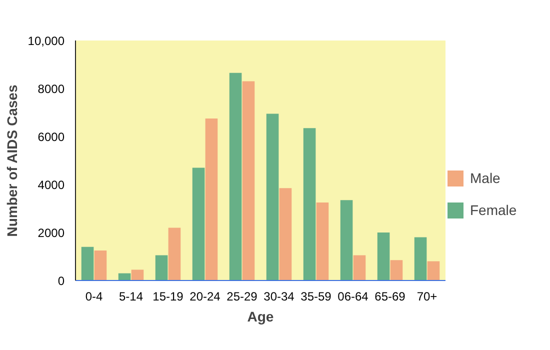  What do you see at coordinates (131, 297) in the screenshot?
I see `x-tick-label: 5-14` at bounding box center [131, 297].